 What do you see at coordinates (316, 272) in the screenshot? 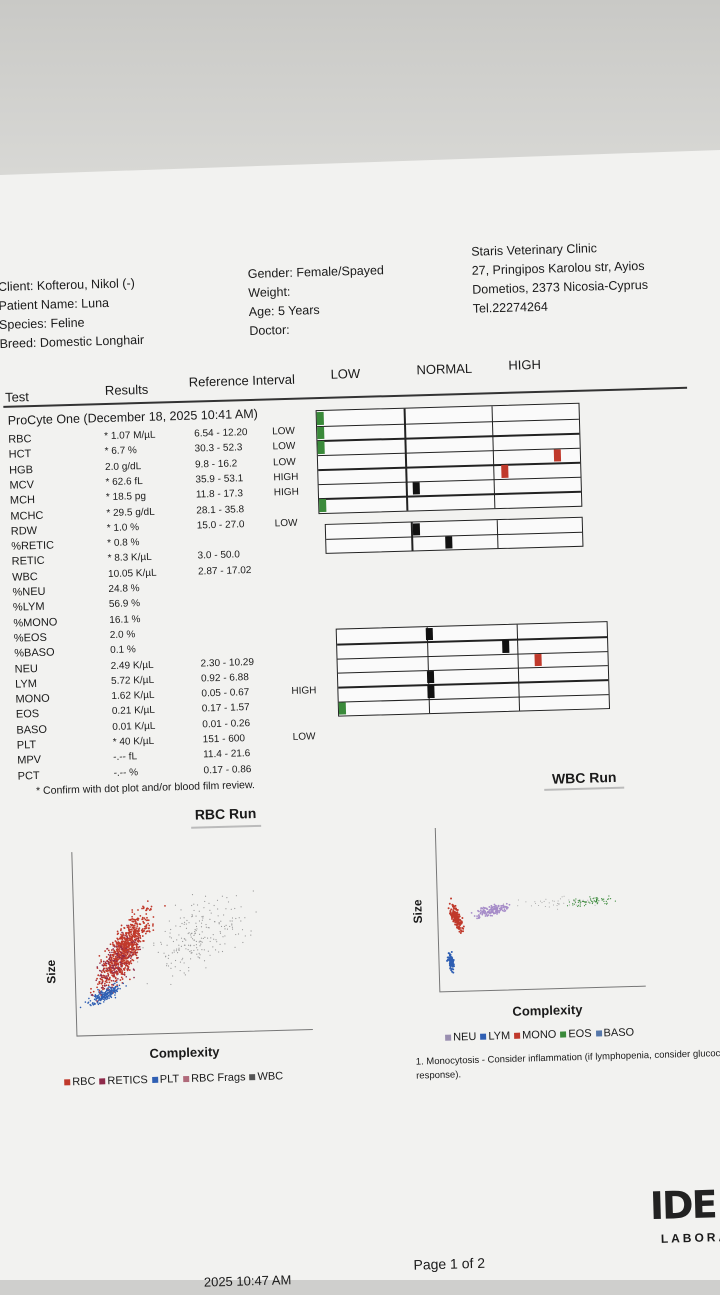
I see `gender: Gender: Female/Spayed` at bounding box center [316, 272].